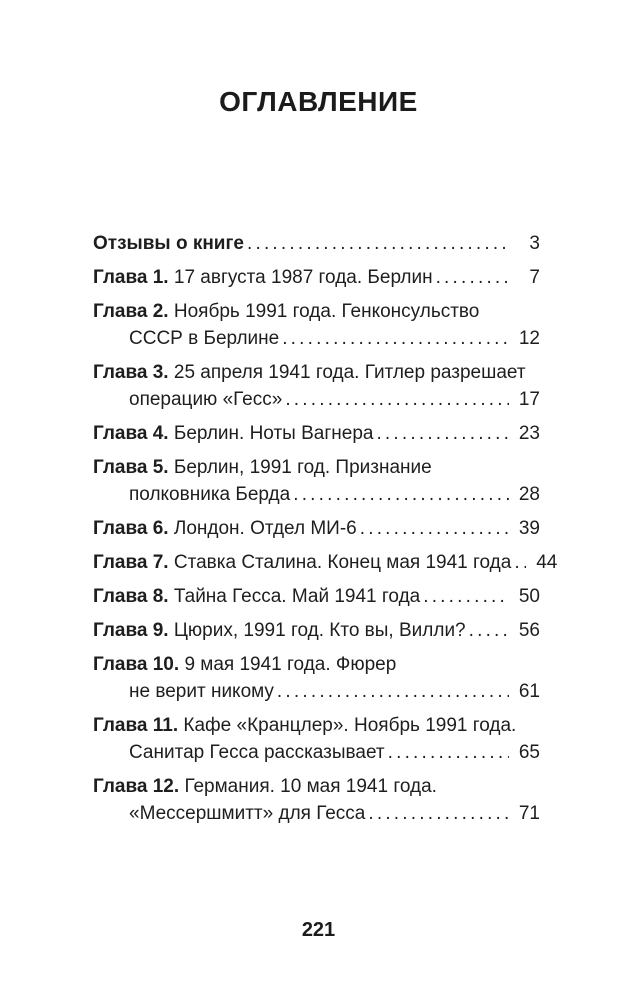 The height and width of the screenshot is (1001, 637). Describe the element at coordinates (297, 596) in the screenshot. I see `entry-title: Тайна Гесса. Май 1941 года` at that location.